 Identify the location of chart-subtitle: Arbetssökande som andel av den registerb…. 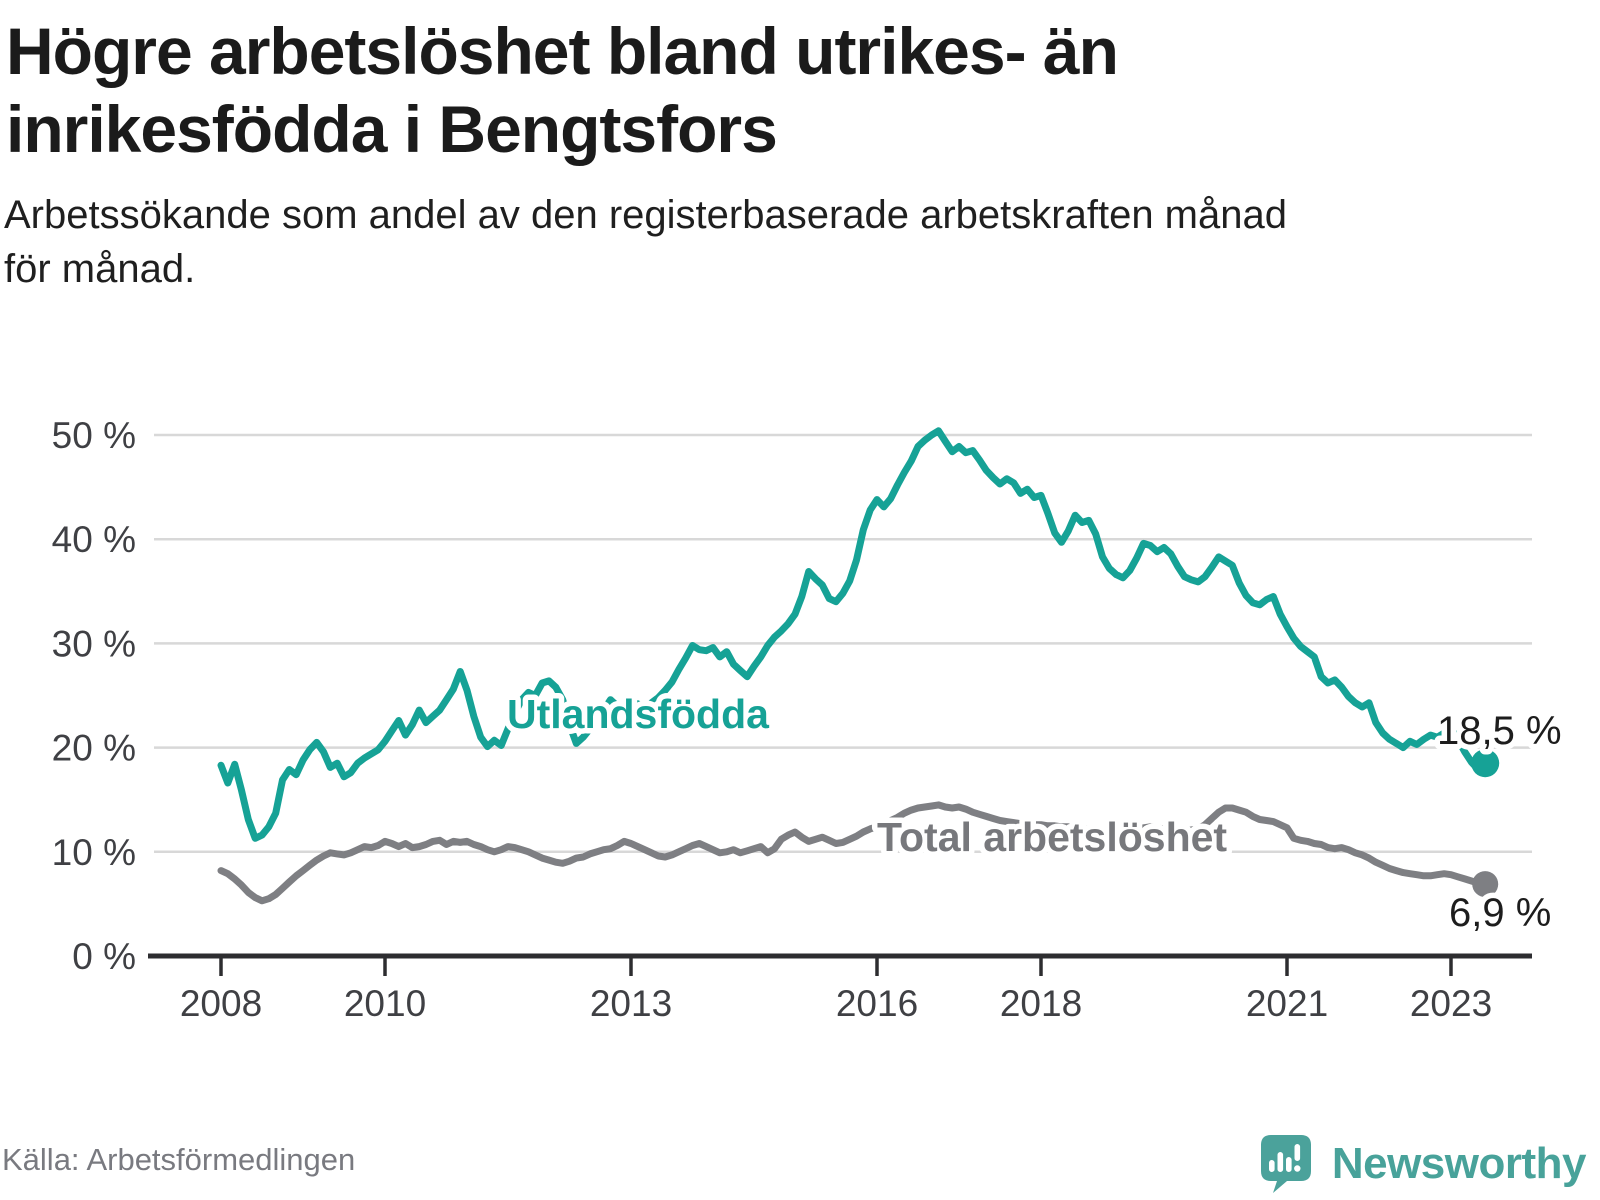
(784, 242).